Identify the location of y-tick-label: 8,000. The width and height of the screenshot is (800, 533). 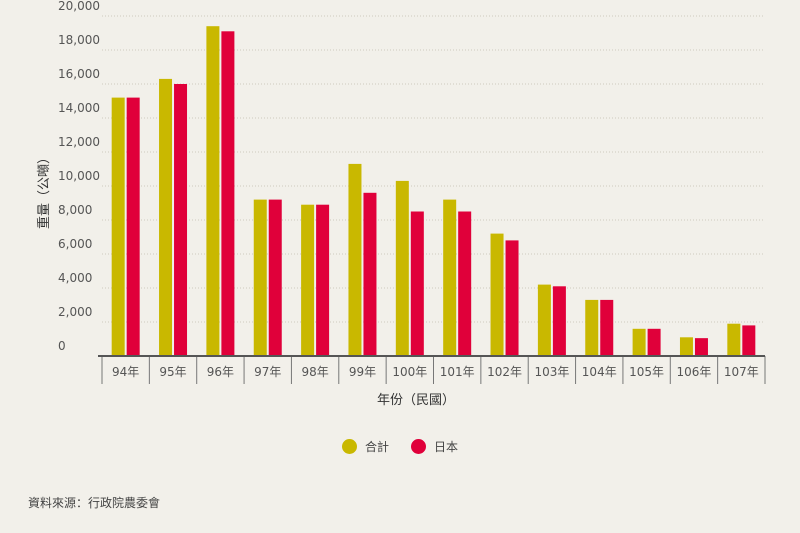
(75, 210).